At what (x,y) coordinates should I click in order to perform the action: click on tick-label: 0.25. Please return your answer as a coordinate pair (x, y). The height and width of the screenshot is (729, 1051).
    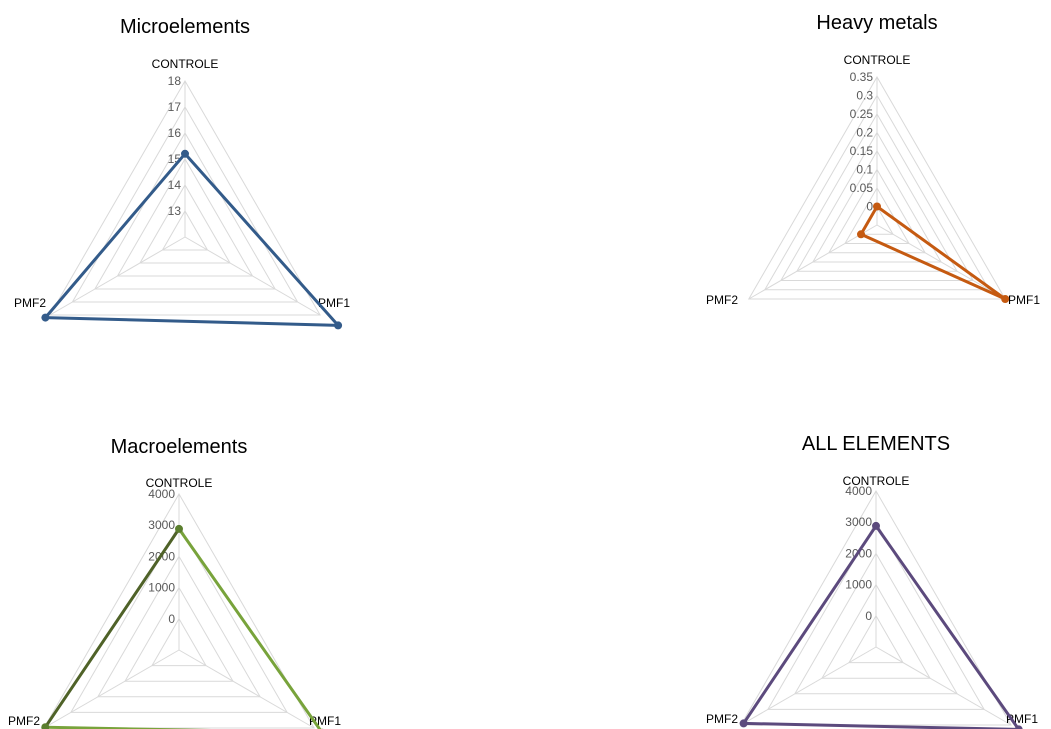
    Looking at the image, I should click on (862, 114).